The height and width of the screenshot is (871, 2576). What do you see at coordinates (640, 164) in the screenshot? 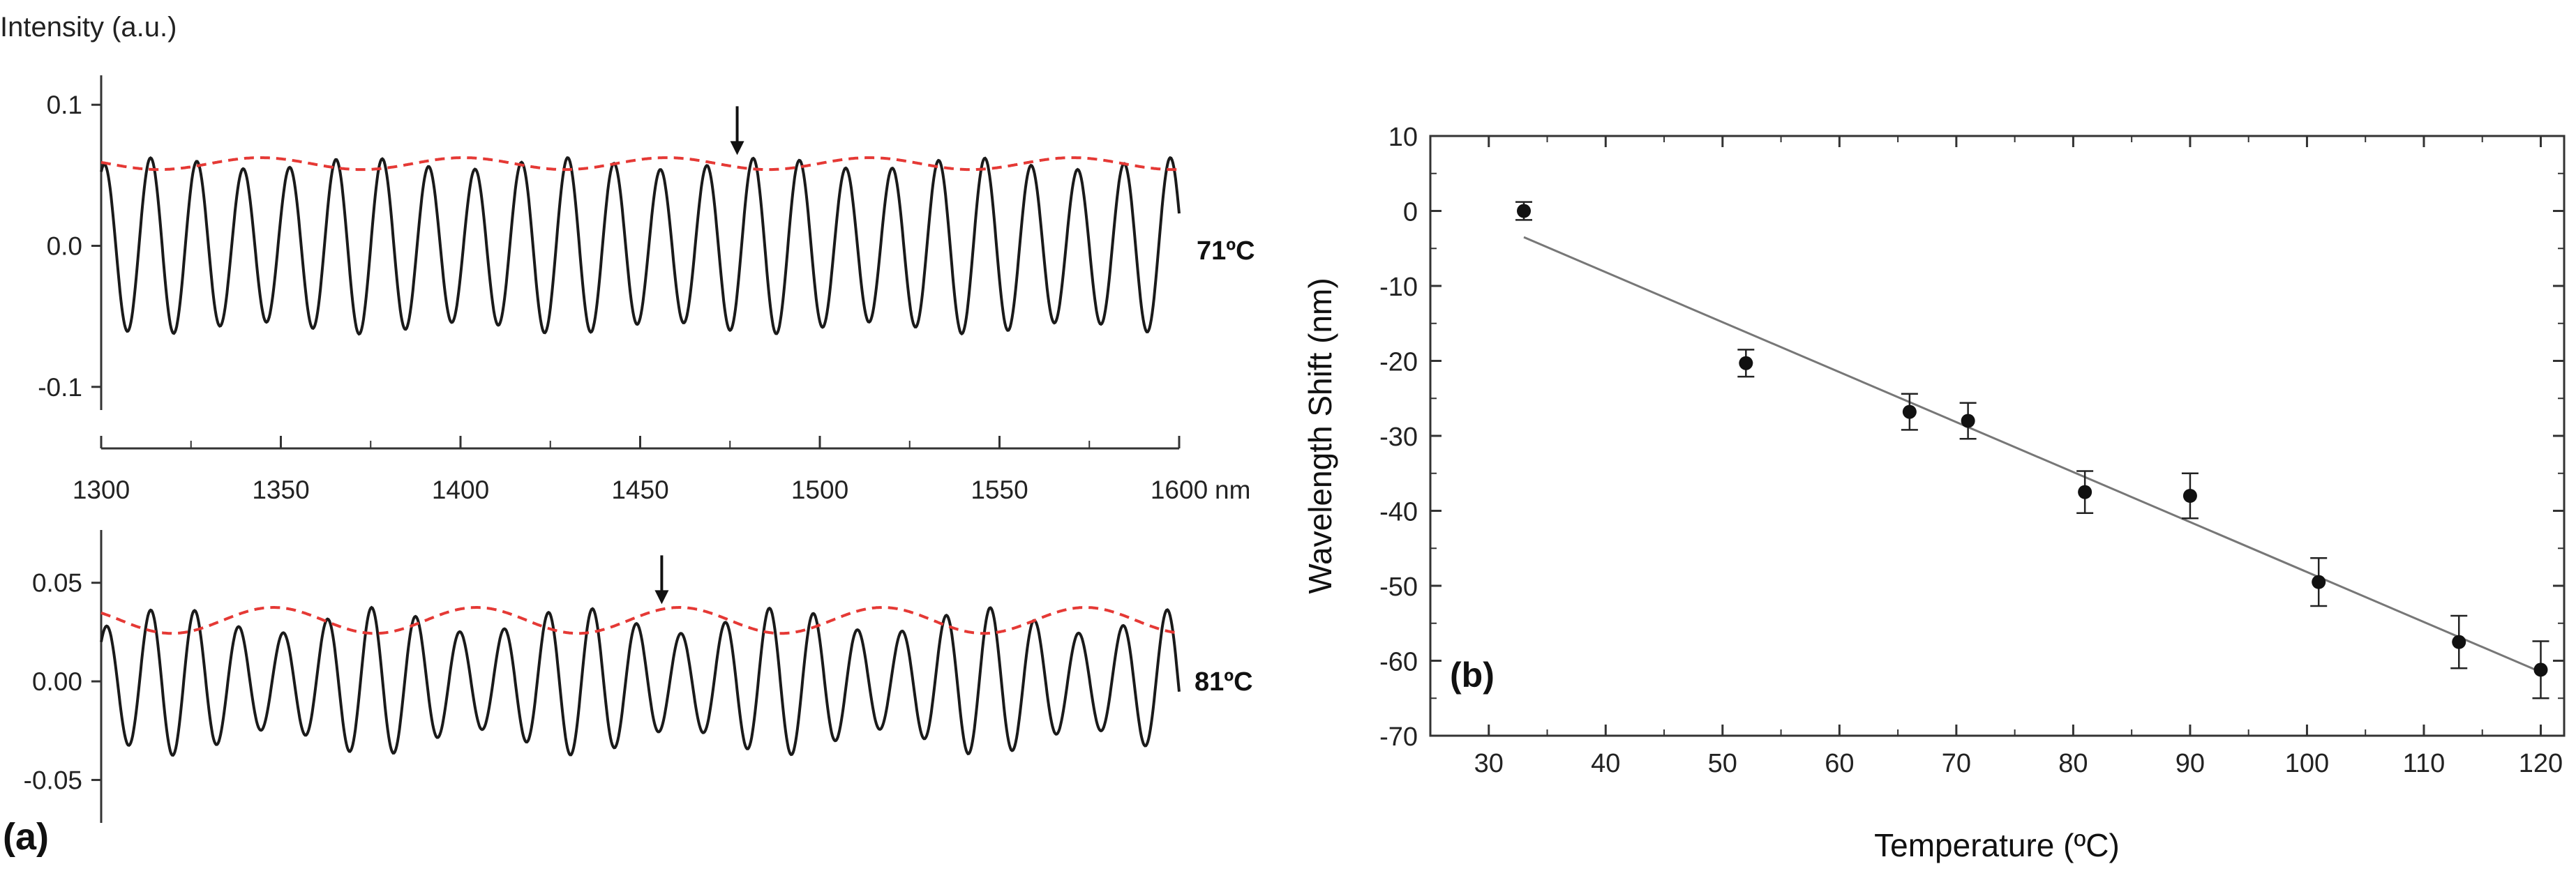
I see `a-top-envelope-line` at bounding box center [640, 164].